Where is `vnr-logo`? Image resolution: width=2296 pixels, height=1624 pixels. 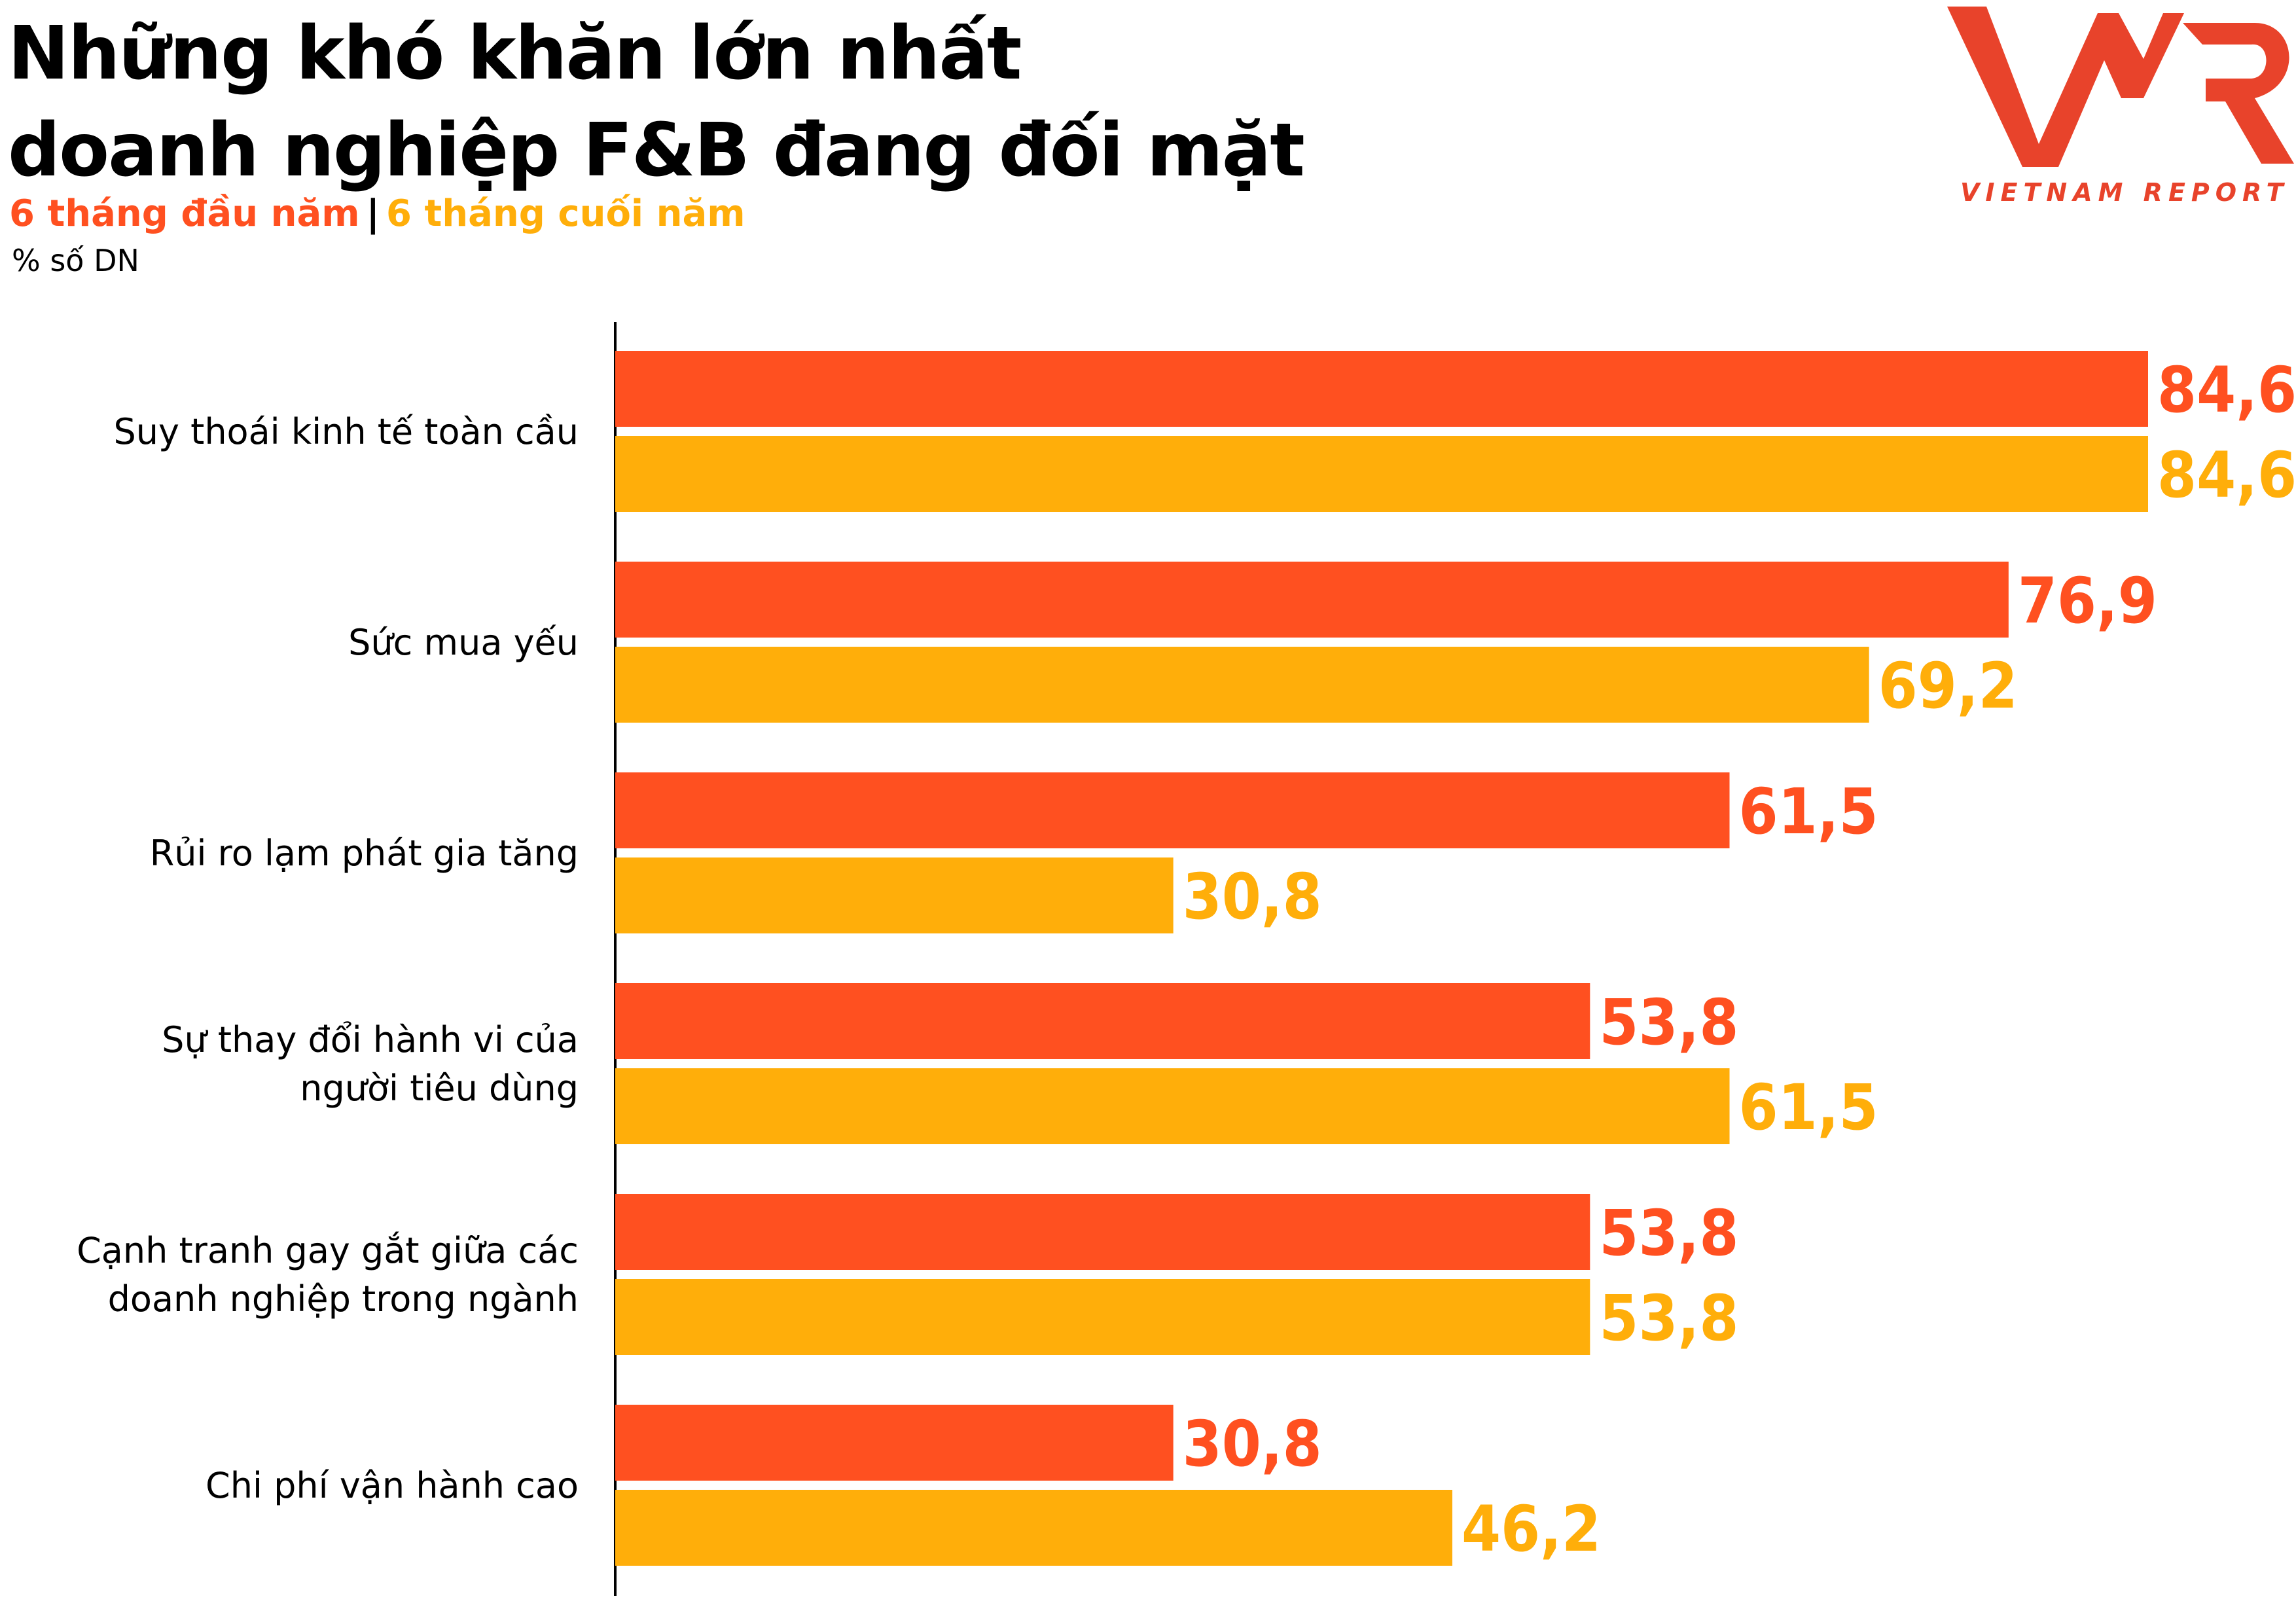 vnr-logo is located at coordinates (2120, 87).